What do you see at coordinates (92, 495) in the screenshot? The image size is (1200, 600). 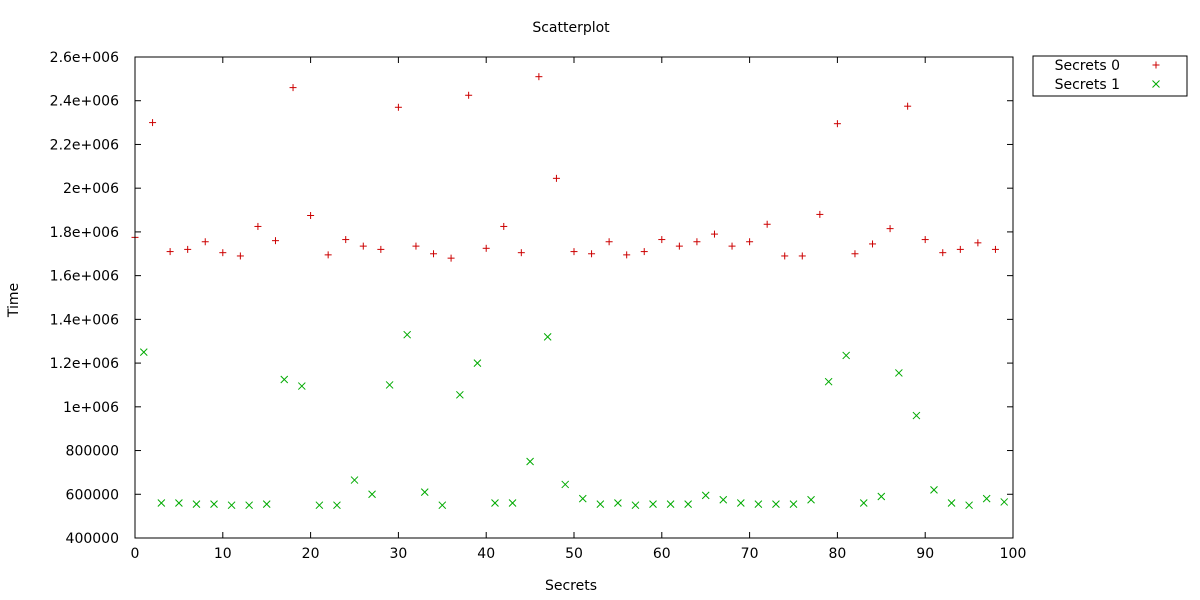 I see `y-tick-label: 600000` at bounding box center [92, 495].